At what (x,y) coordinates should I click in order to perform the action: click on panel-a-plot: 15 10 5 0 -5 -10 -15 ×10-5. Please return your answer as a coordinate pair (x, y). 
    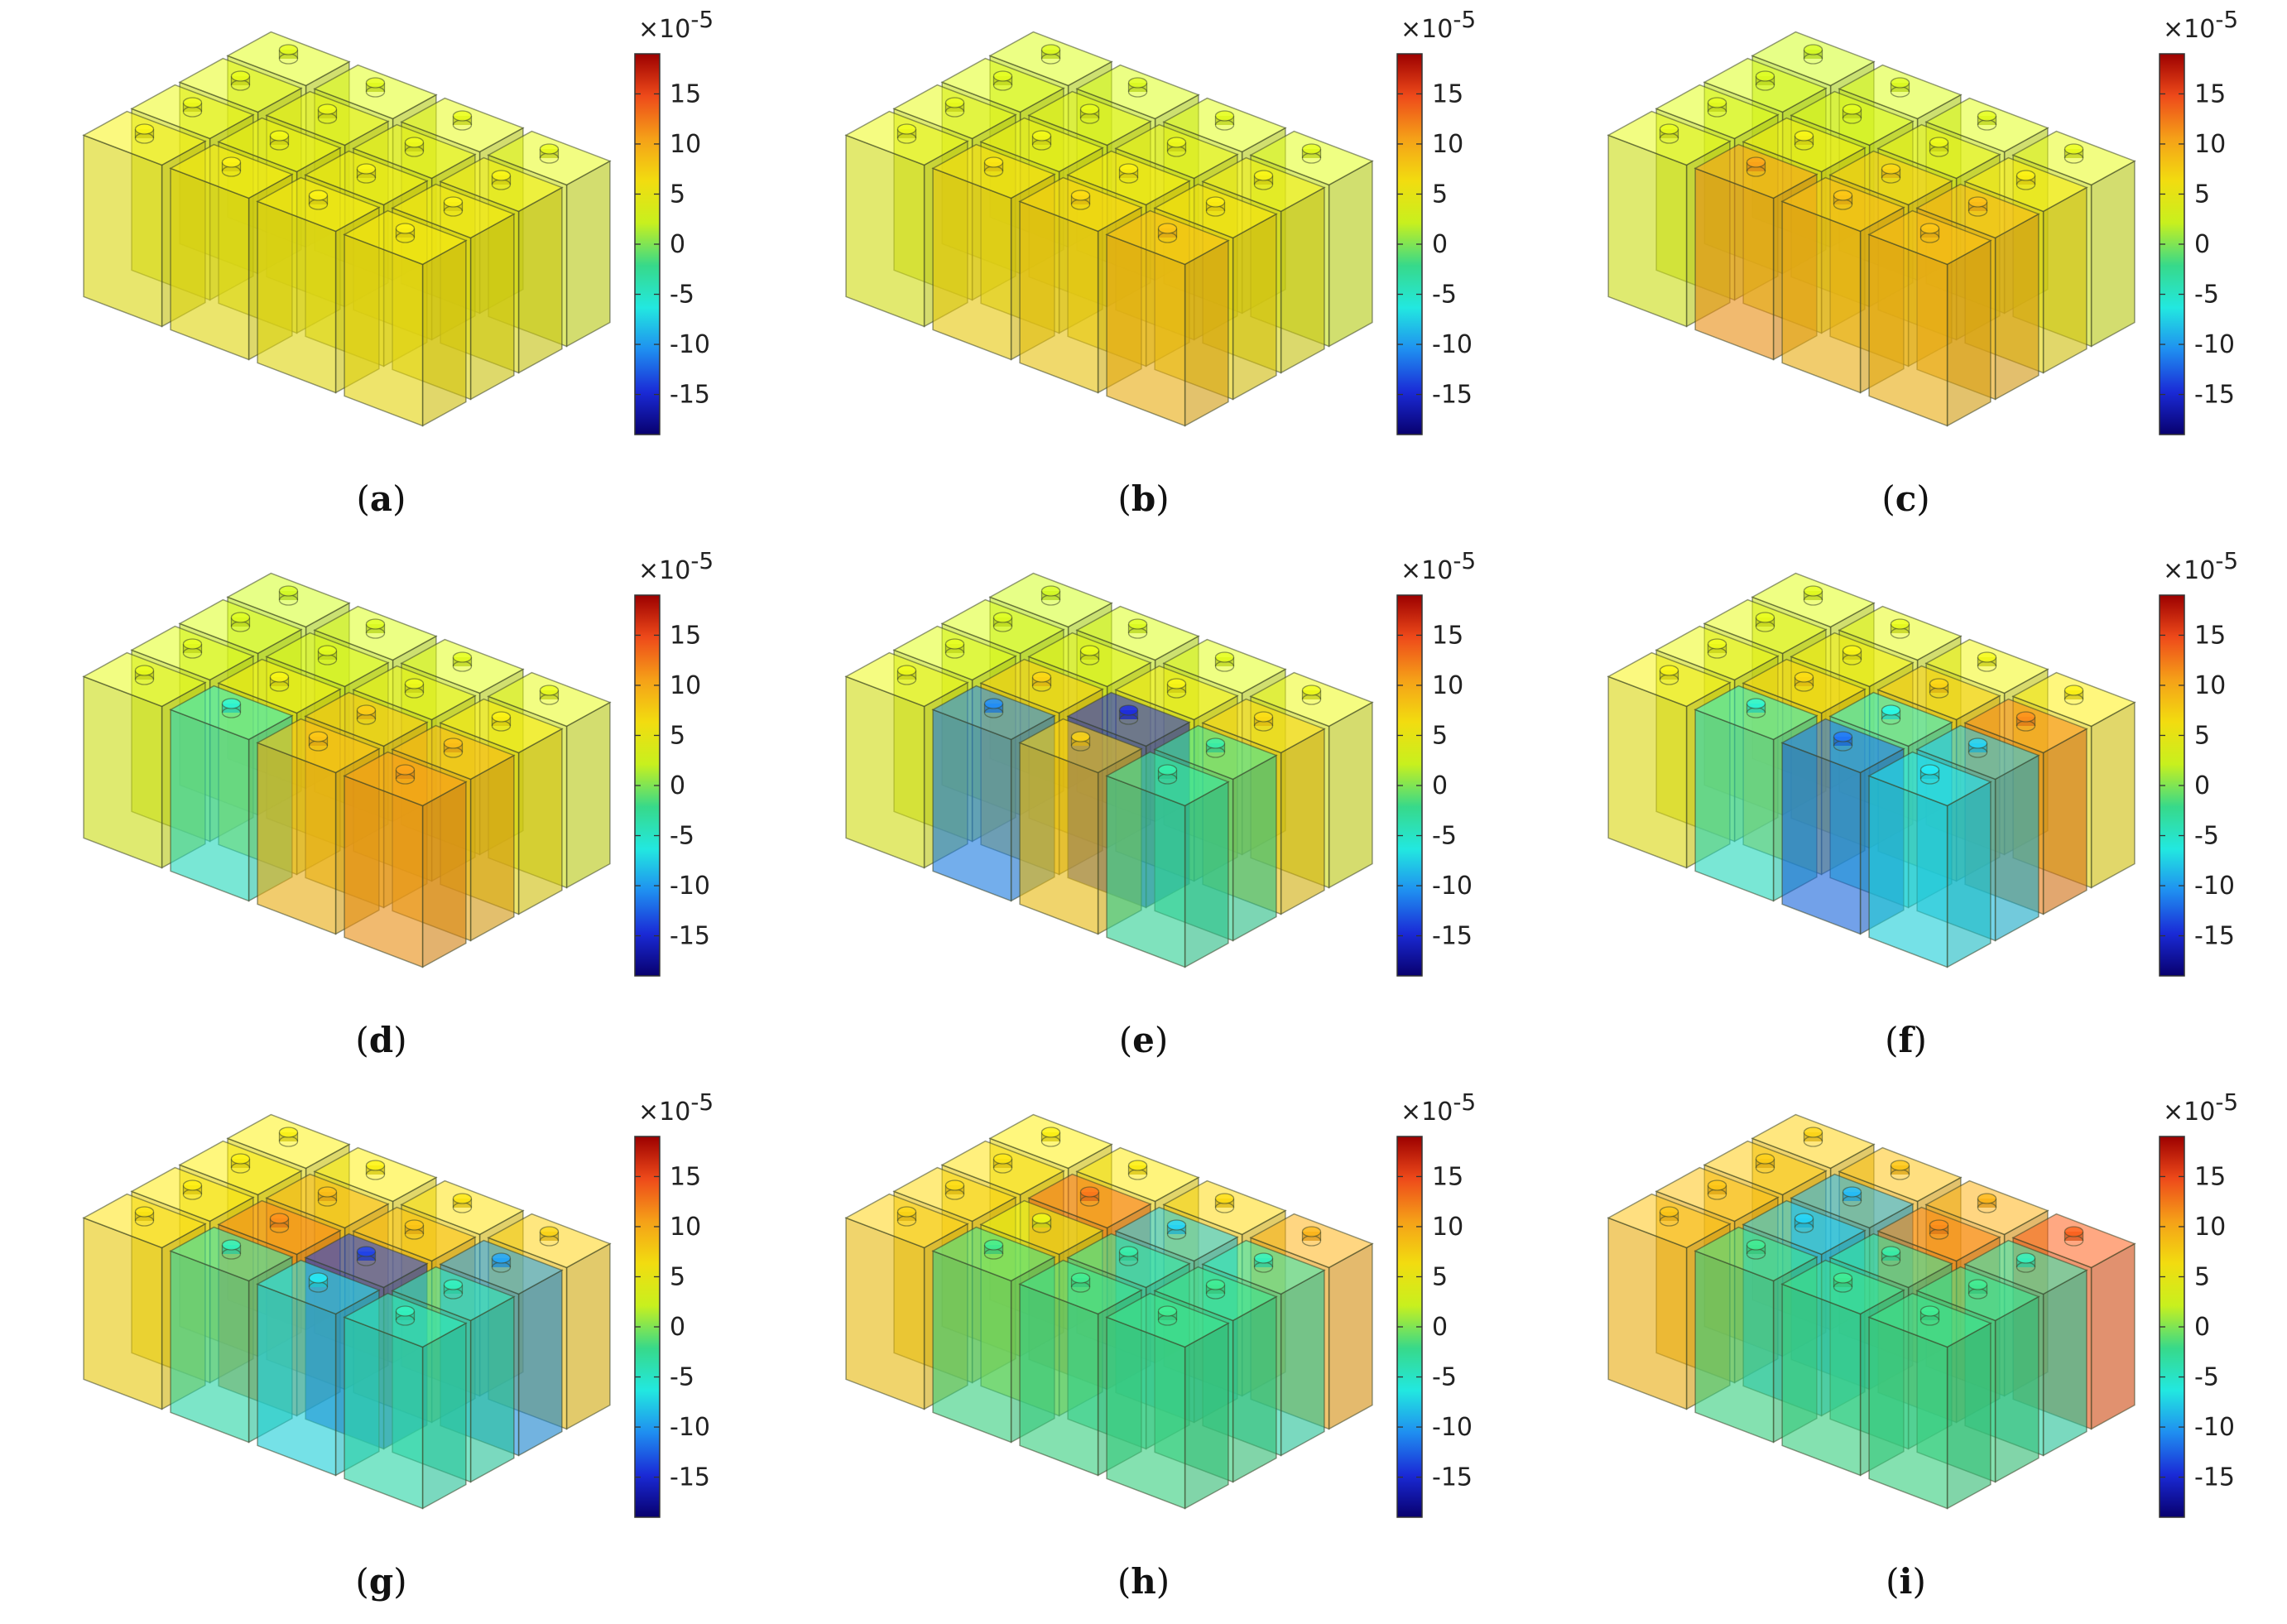
    Looking at the image, I should click on (397, 220).